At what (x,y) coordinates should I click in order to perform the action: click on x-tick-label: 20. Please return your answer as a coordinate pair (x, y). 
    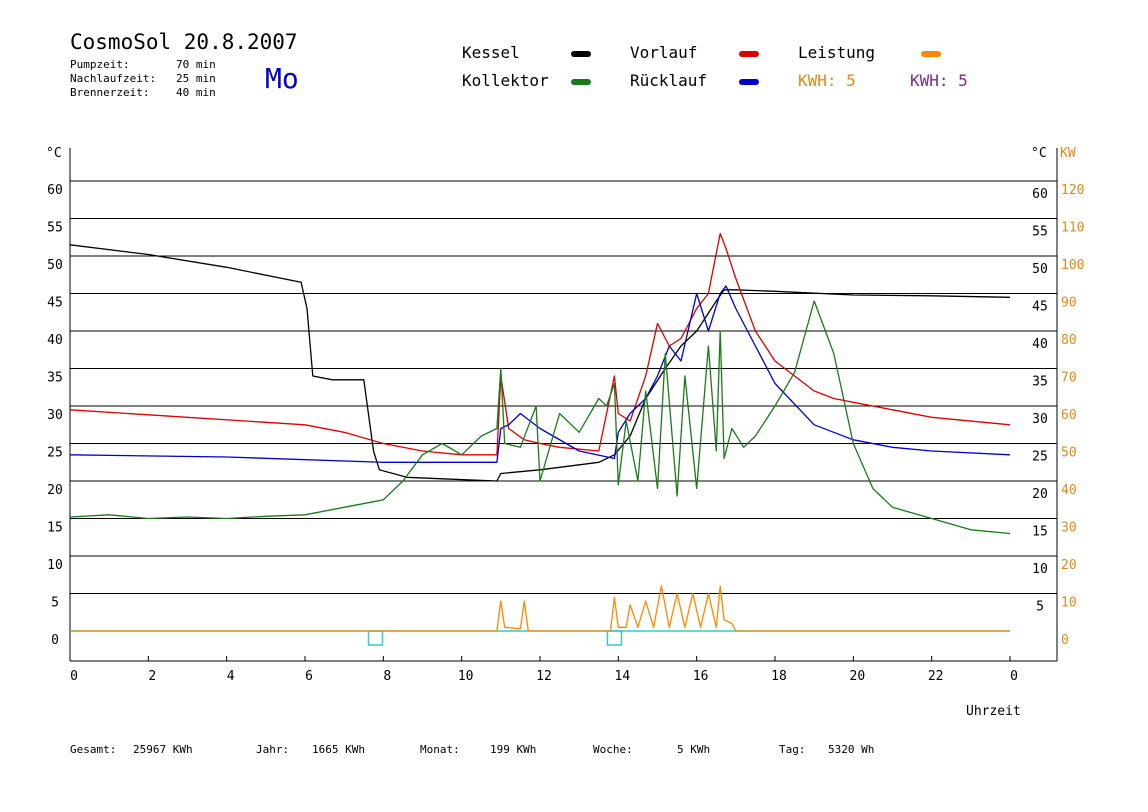
    Looking at the image, I should click on (858, 676).